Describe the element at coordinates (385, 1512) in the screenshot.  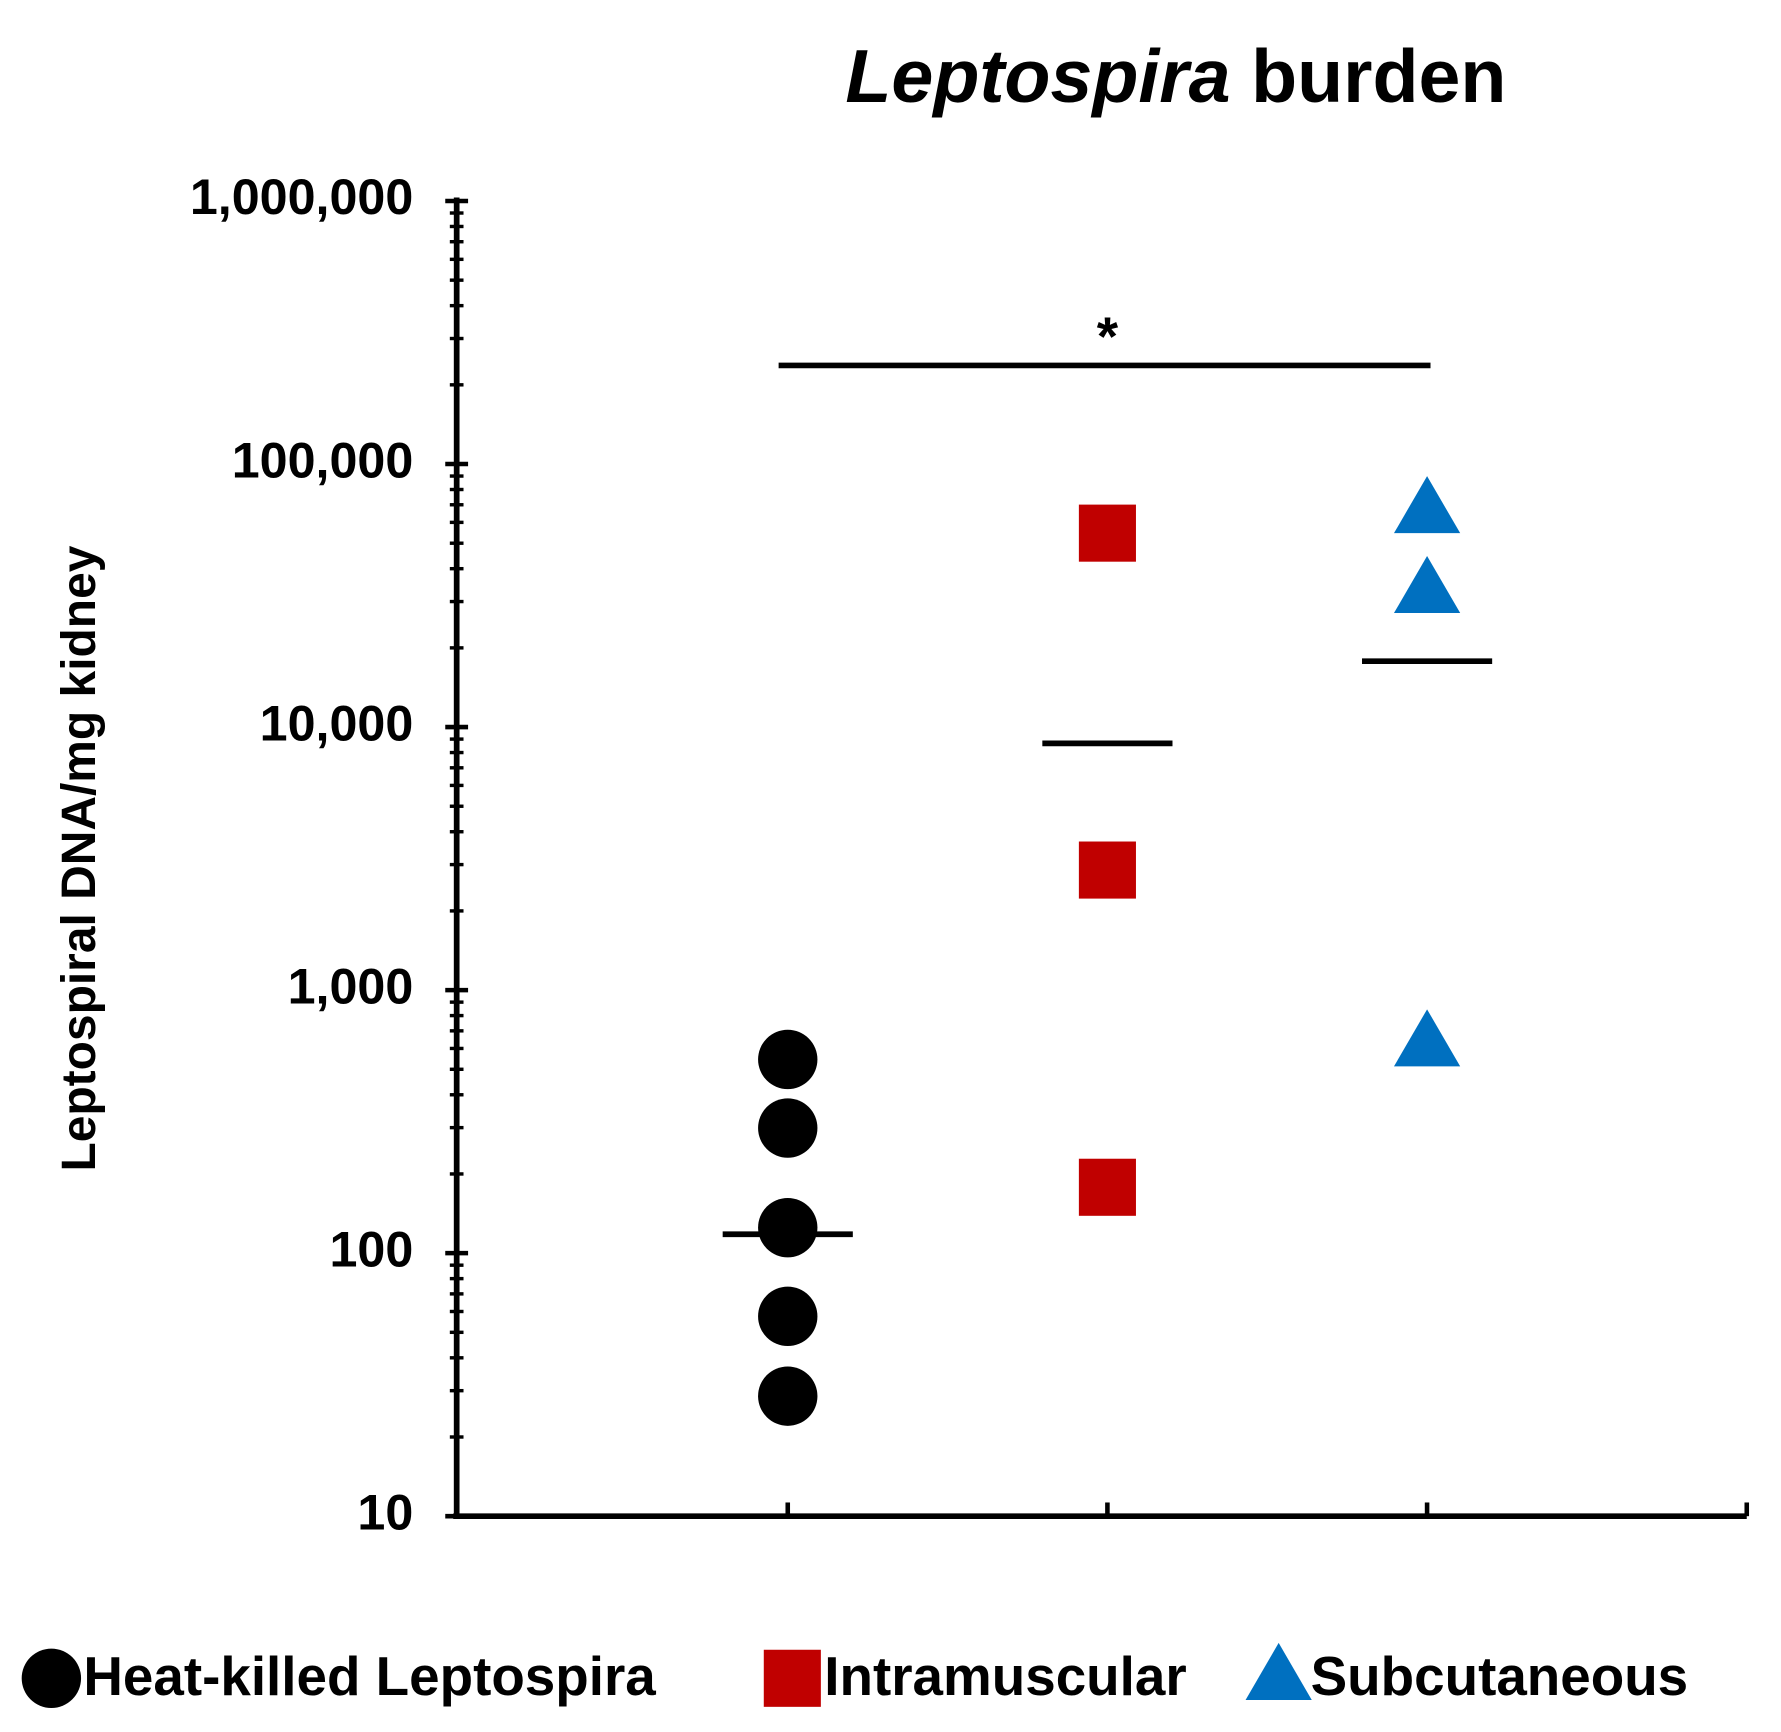
I see `y-tick-label: 10` at that location.